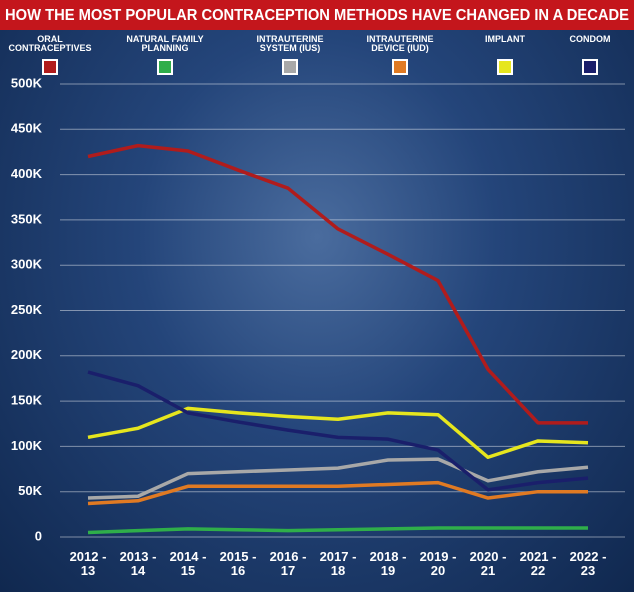 The width and height of the screenshot is (634, 592). I want to click on x-tick-label: 2016 - 17, so click(288, 563).